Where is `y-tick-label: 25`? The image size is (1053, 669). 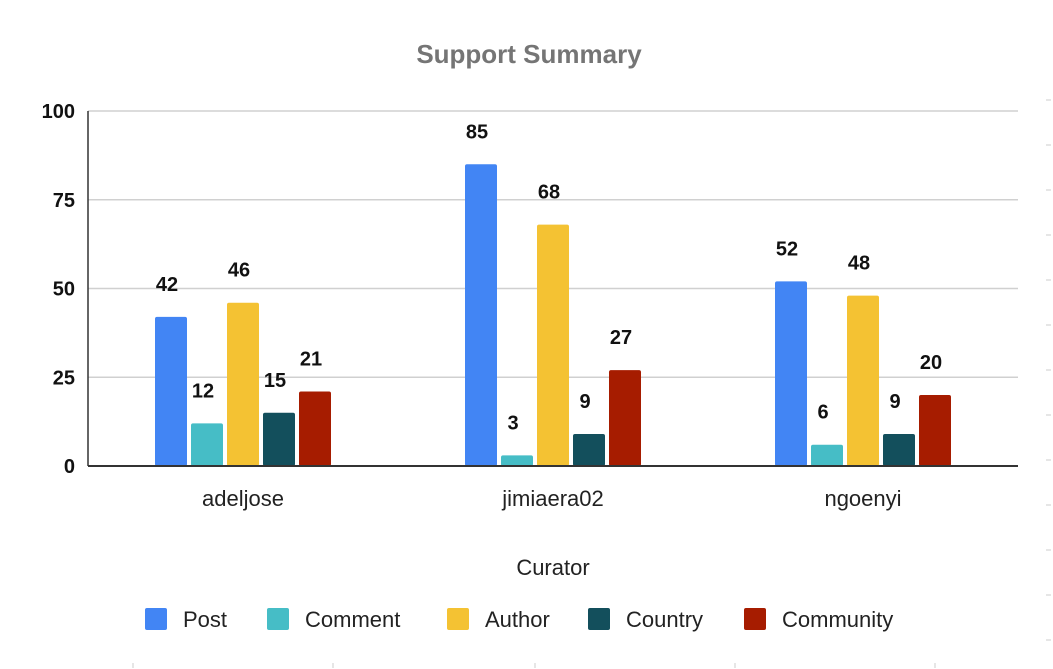
y-tick-label: 25 is located at coordinates (64, 378).